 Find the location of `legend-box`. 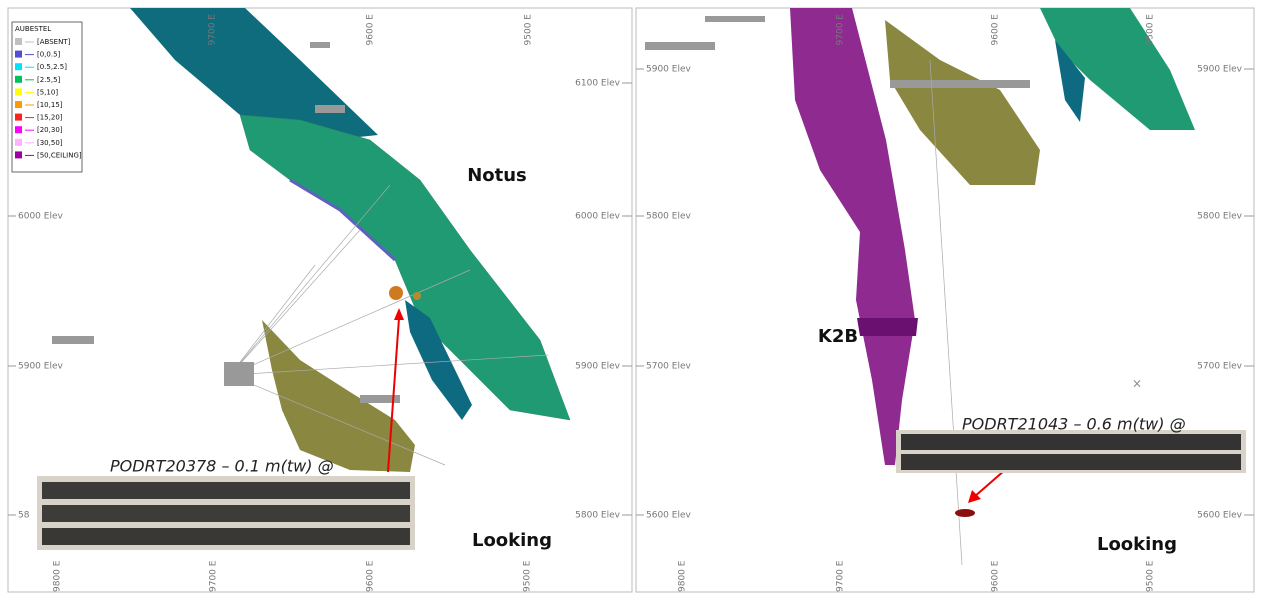

legend-box is located at coordinates (47, 97).